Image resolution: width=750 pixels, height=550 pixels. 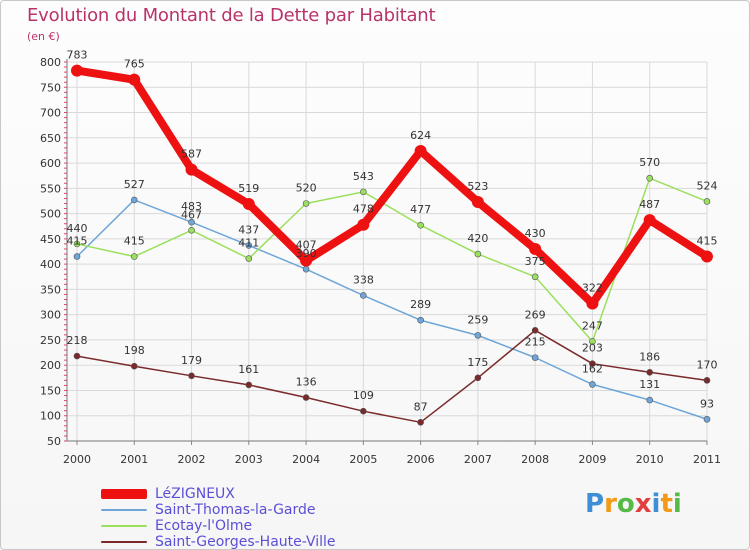 What do you see at coordinates (50, 214) in the screenshot?
I see `y-tick-label: 500` at bounding box center [50, 214].